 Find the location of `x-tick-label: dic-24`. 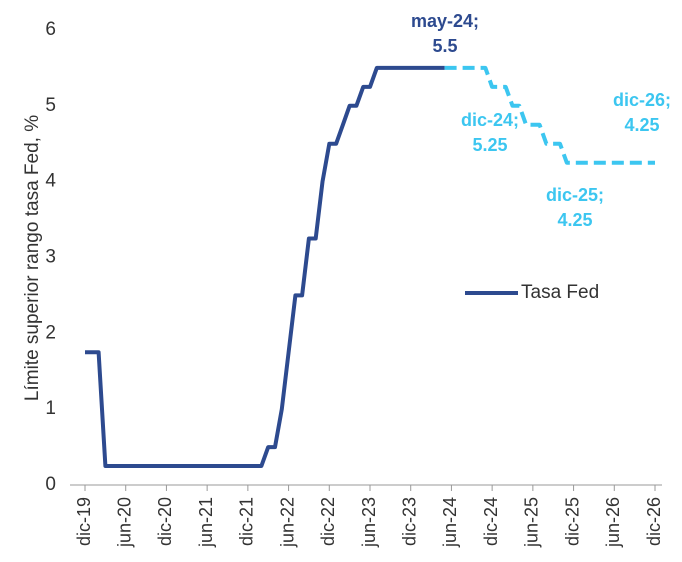

x-tick-label: dic-24 is located at coordinates (491, 521).